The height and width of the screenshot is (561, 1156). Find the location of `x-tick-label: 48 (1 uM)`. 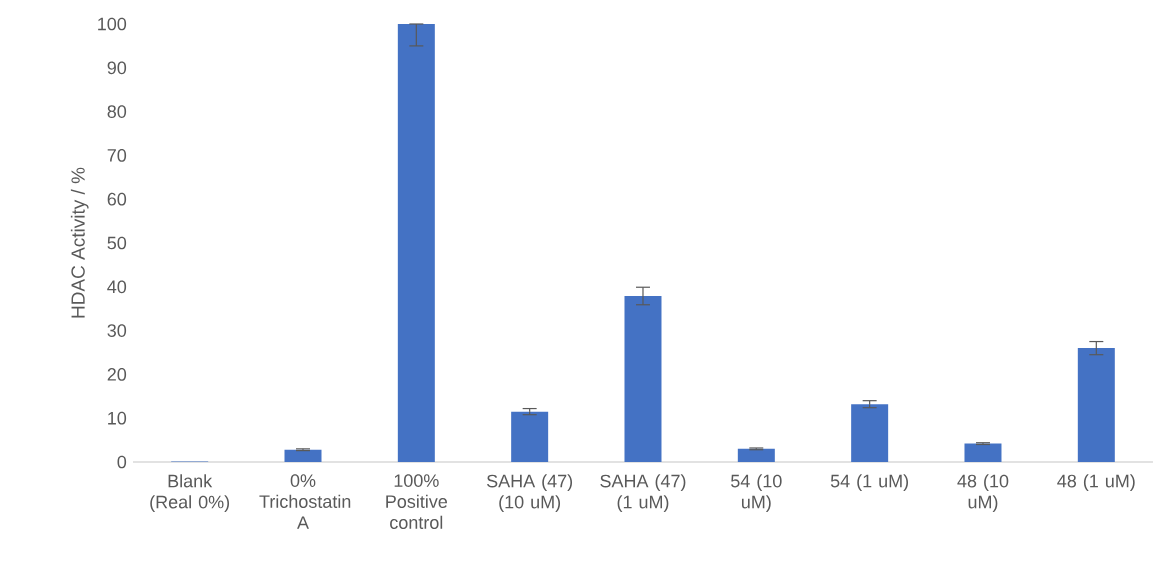

x-tick-label: 48 (1 uM) is located at coordinates (1096, 482).